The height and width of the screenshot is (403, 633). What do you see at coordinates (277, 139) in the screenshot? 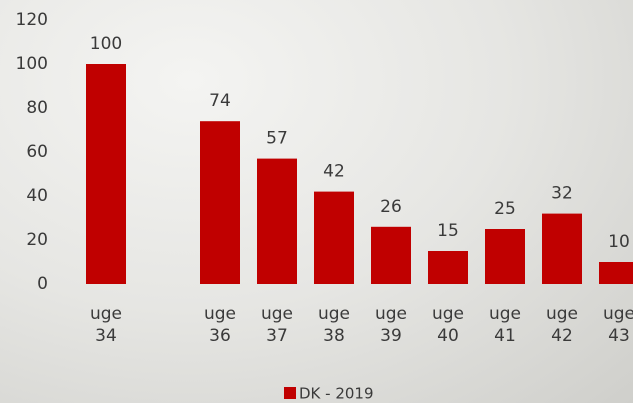
I see `data-label: 57` at bounding box center [277, 139].